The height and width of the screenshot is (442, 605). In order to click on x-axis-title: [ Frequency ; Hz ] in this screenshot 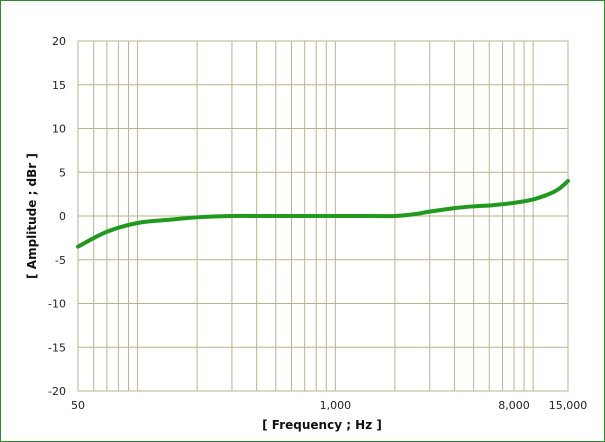, I will do `click(322, 425)`.